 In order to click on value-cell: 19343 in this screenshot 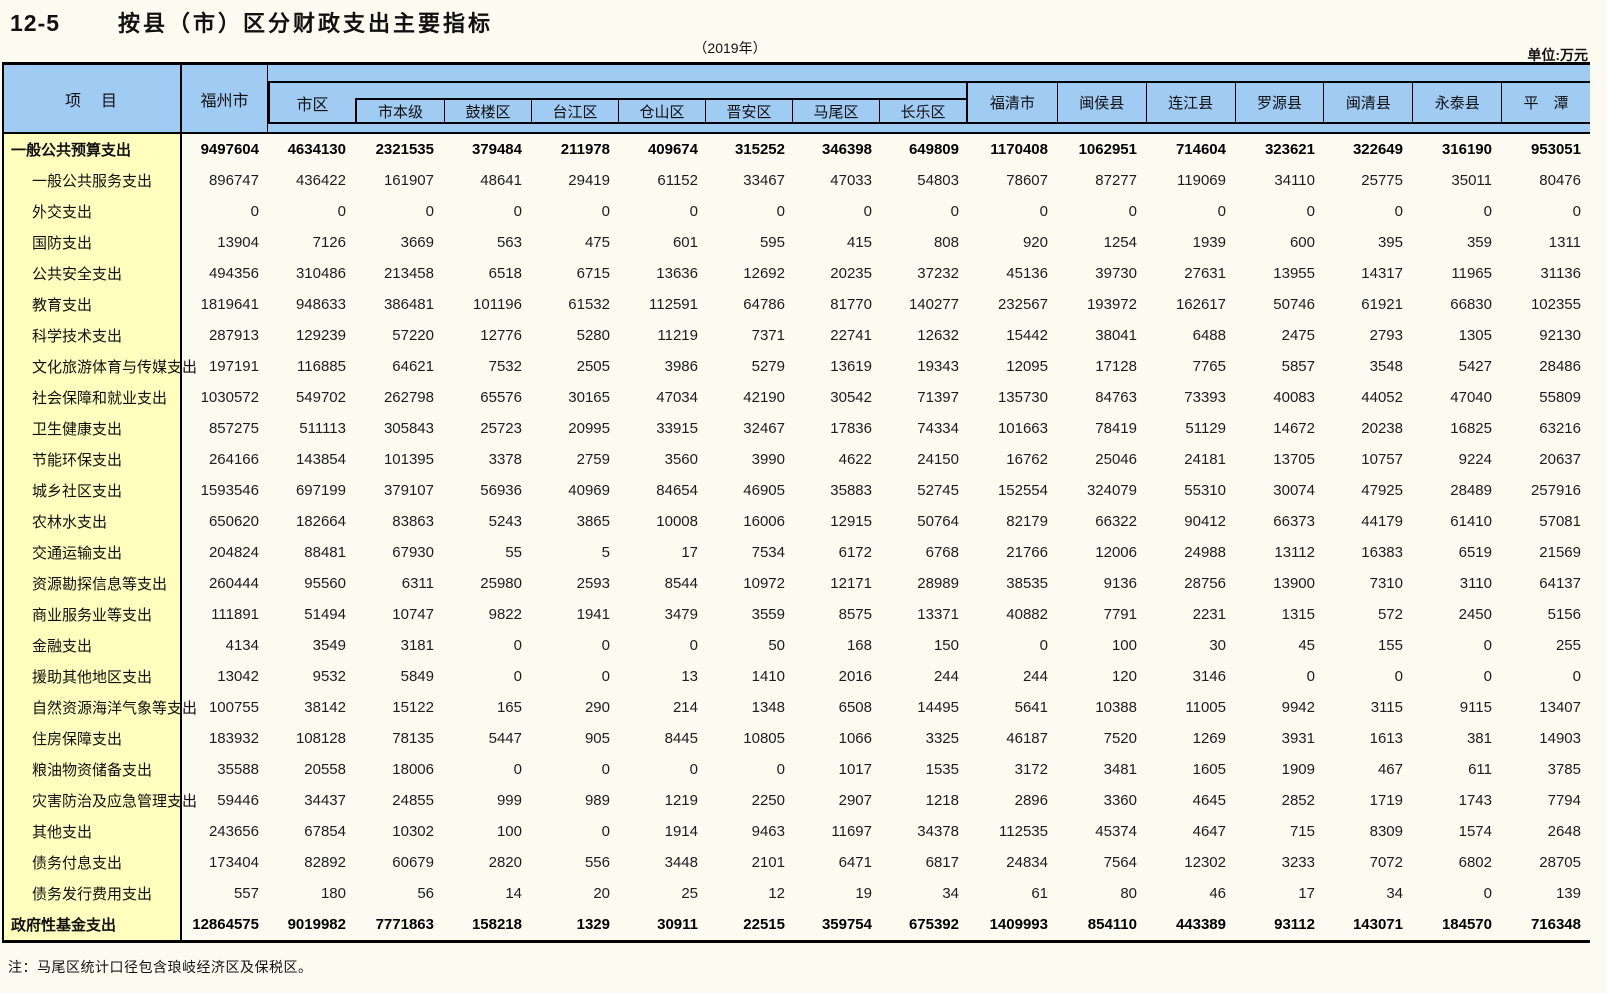, I will do `click(938, 366)`.